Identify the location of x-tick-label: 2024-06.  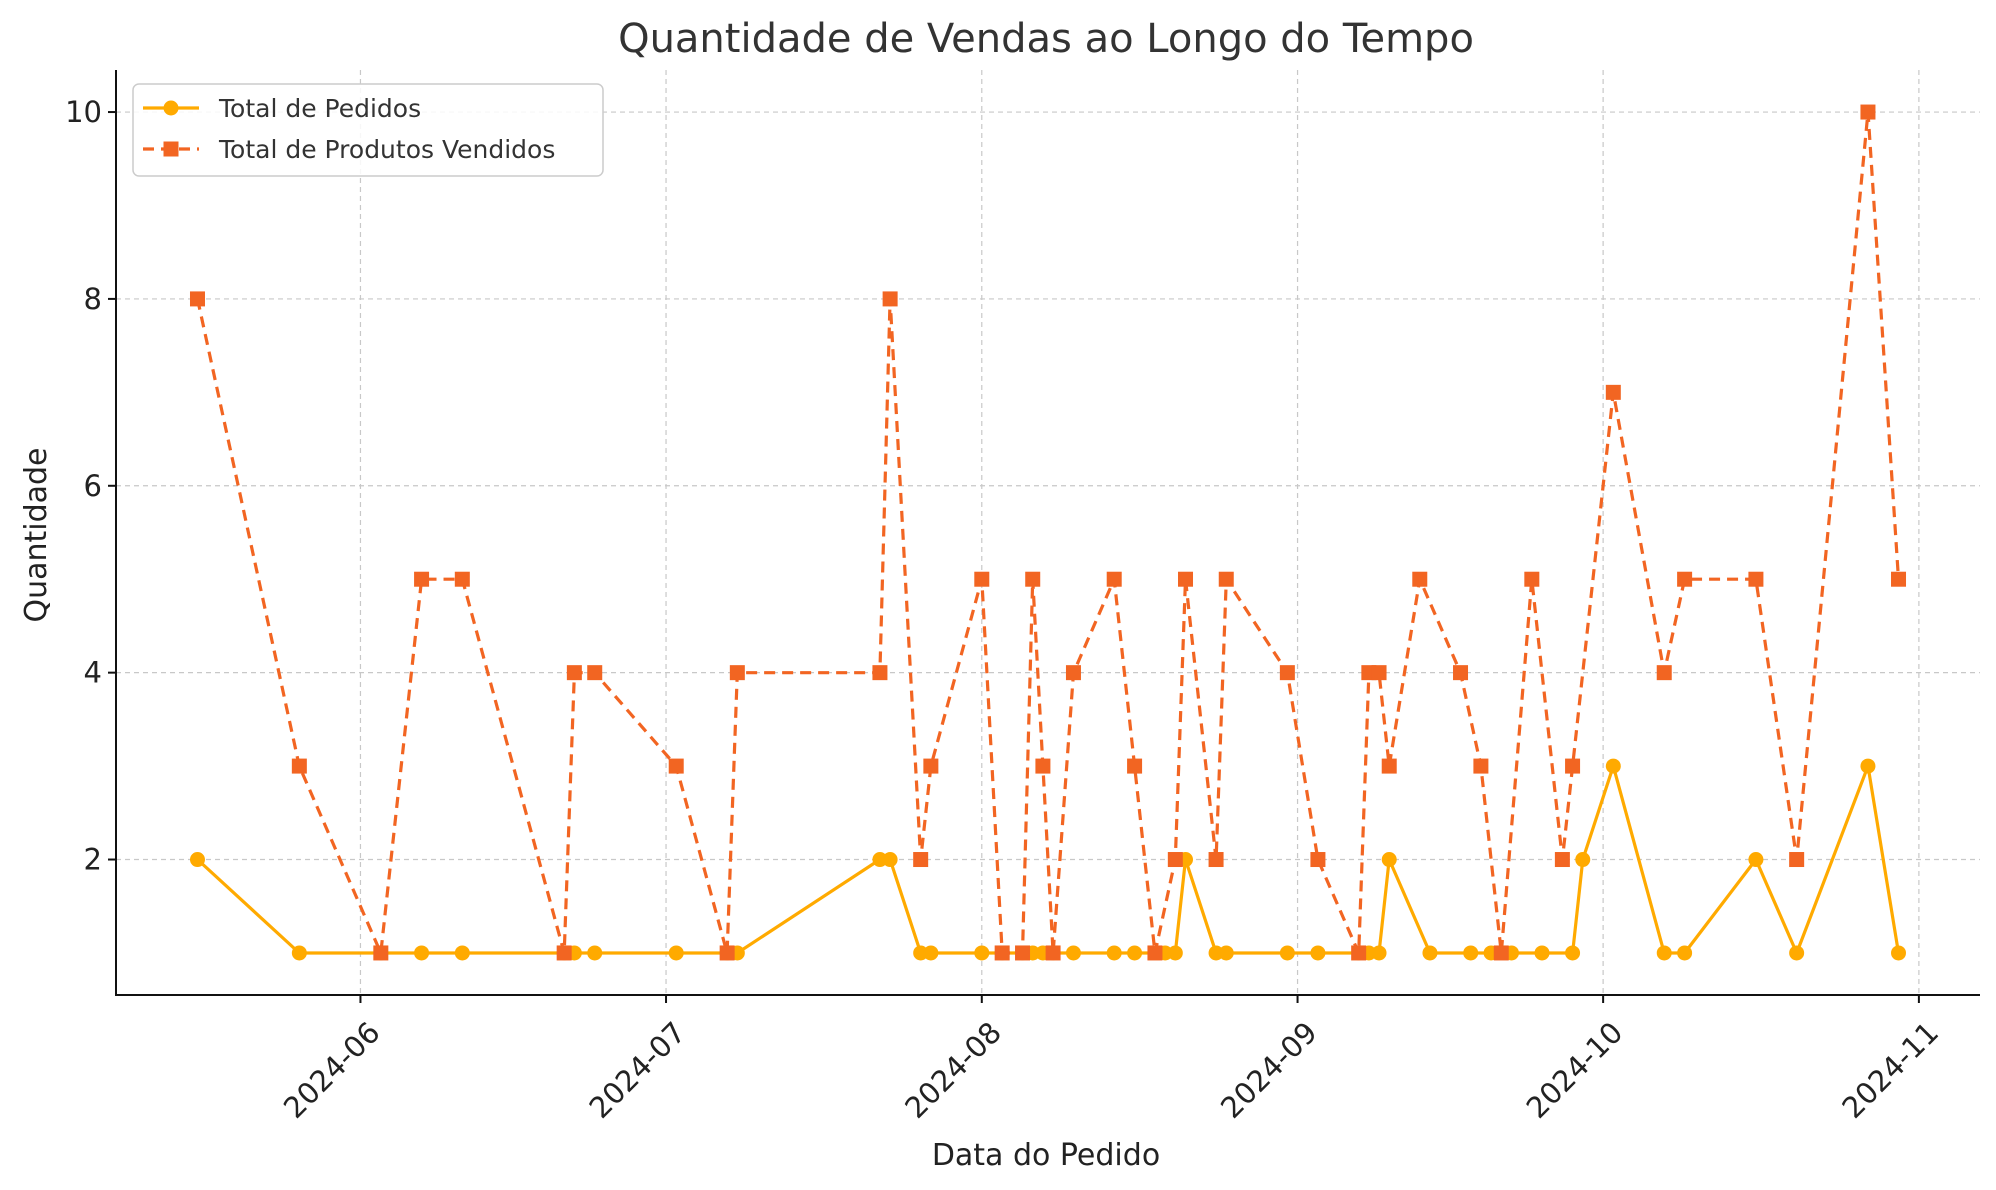
(332, 1070).